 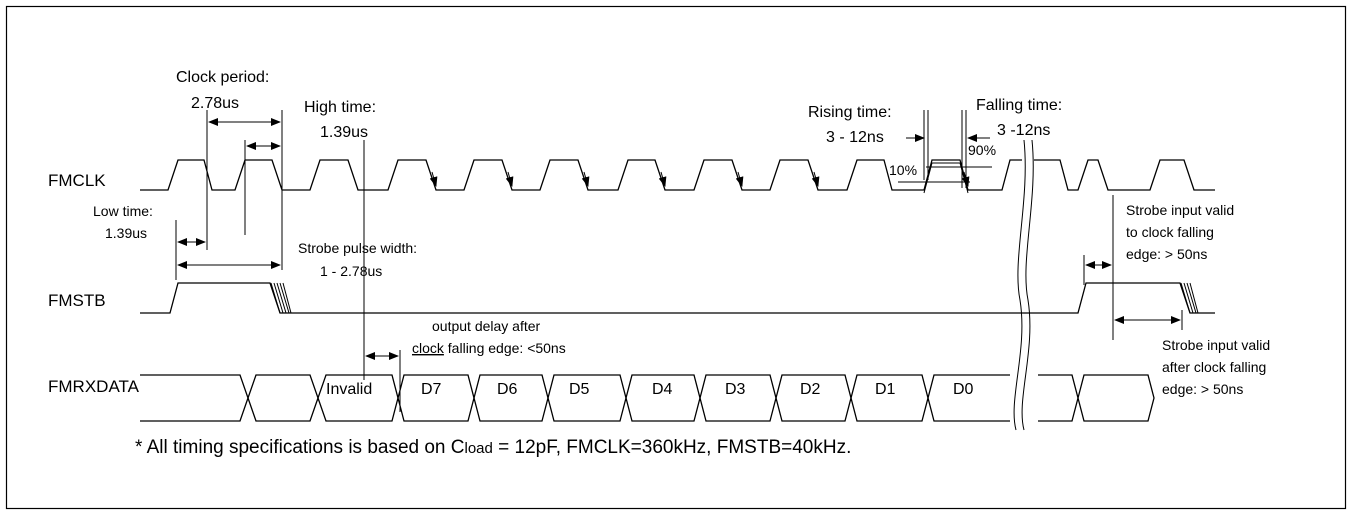 What do you see at coordinates (349, 389) in the screenshot?
I see `data-cell-invalid: Invalid` at bounding box center [349, 389].